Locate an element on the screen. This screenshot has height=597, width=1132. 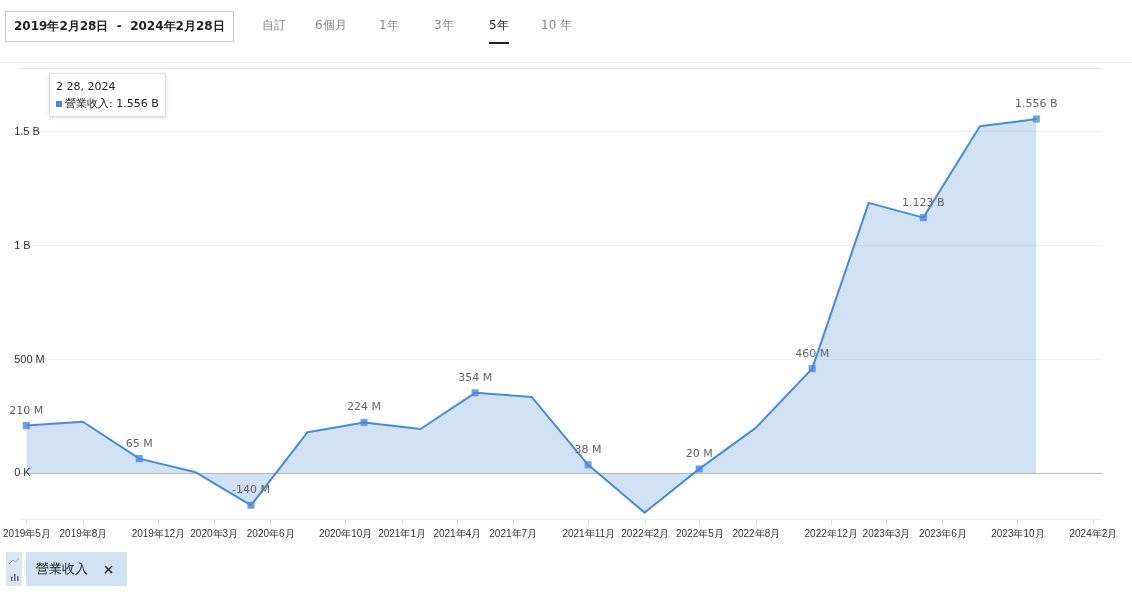
x-tick-label: 2020年3月 is located at coordinates (214, 533).